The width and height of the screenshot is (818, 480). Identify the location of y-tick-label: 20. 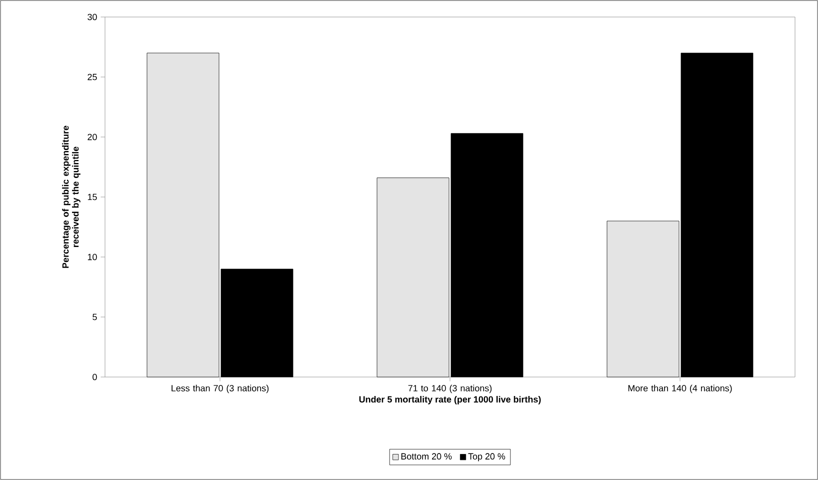
(92, 137).